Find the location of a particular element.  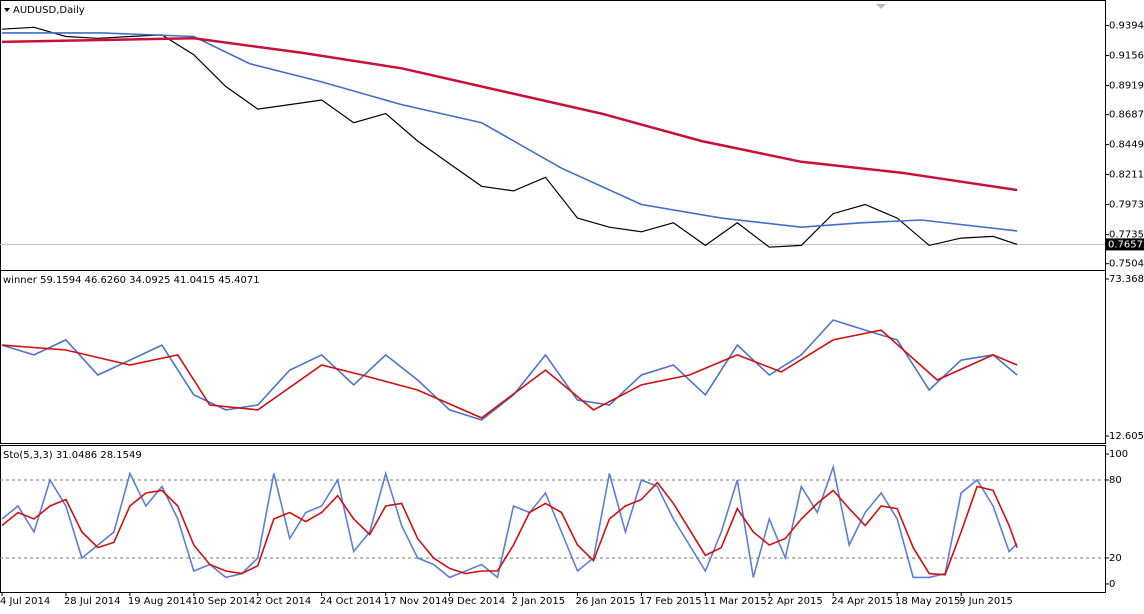

current-price-label: 0.76572 is located at coordinates (1126, 244).